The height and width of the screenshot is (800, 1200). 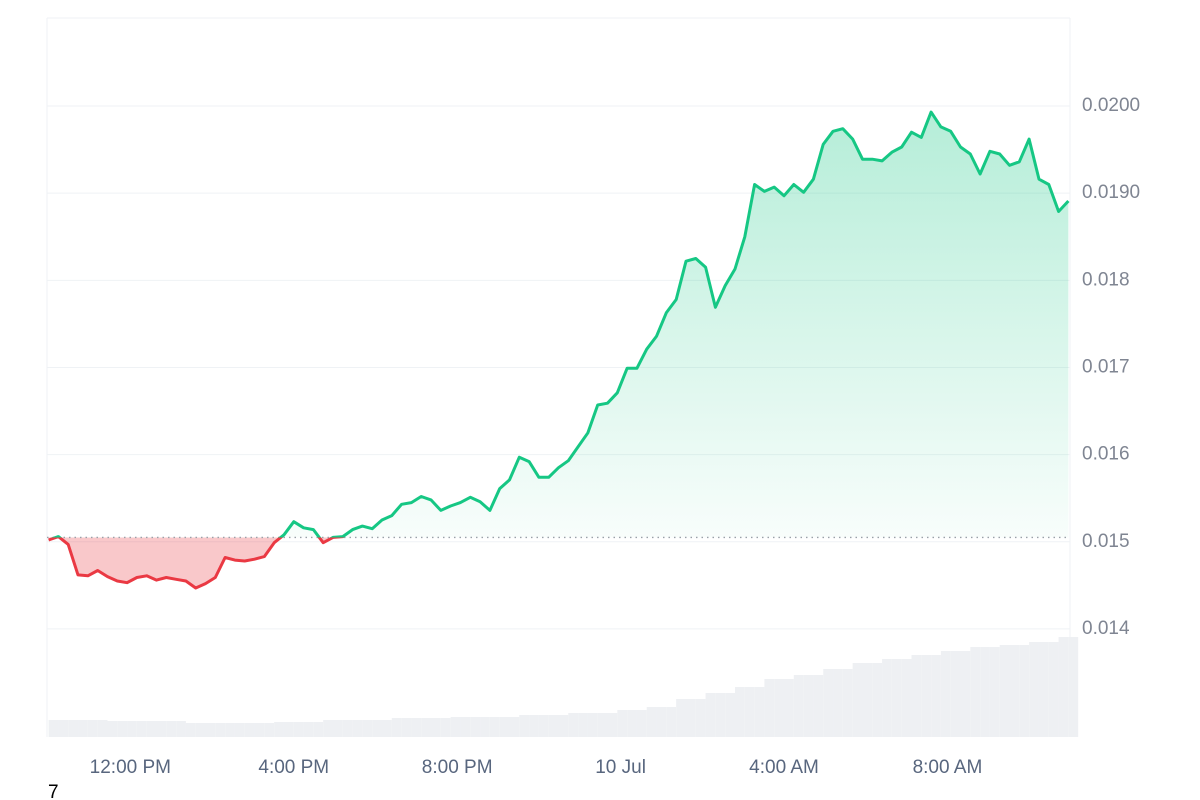 I want to click on y-tick-label: 0.015, so click(x=1106, y=541).